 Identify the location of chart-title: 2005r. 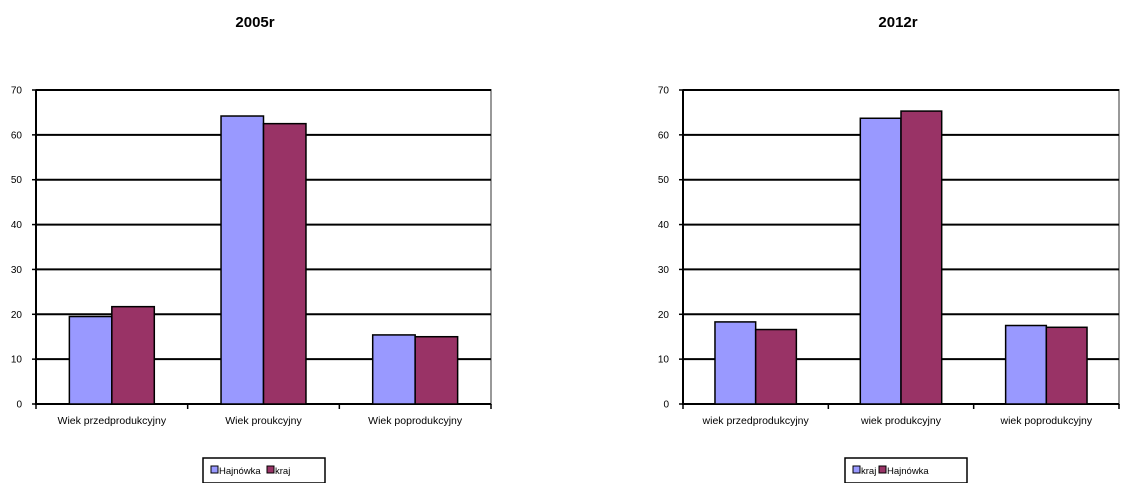
(254, 22).